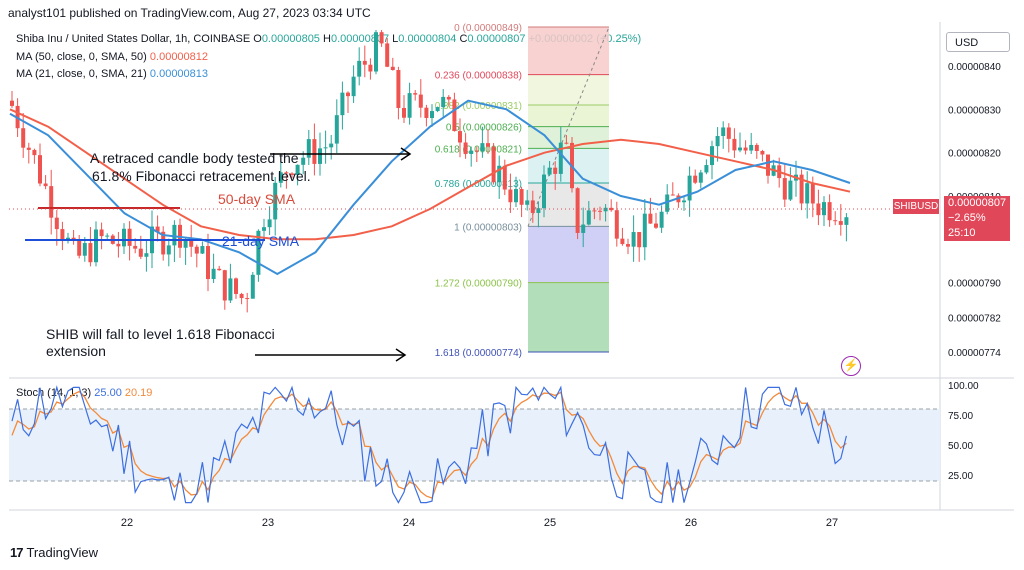 The height and width of the screenshot is (570, 1024). Describe the element at coordinates (484, 128) in the screenshot. I see `fib-level-label: 0.5 (0.00000826)` at that location.